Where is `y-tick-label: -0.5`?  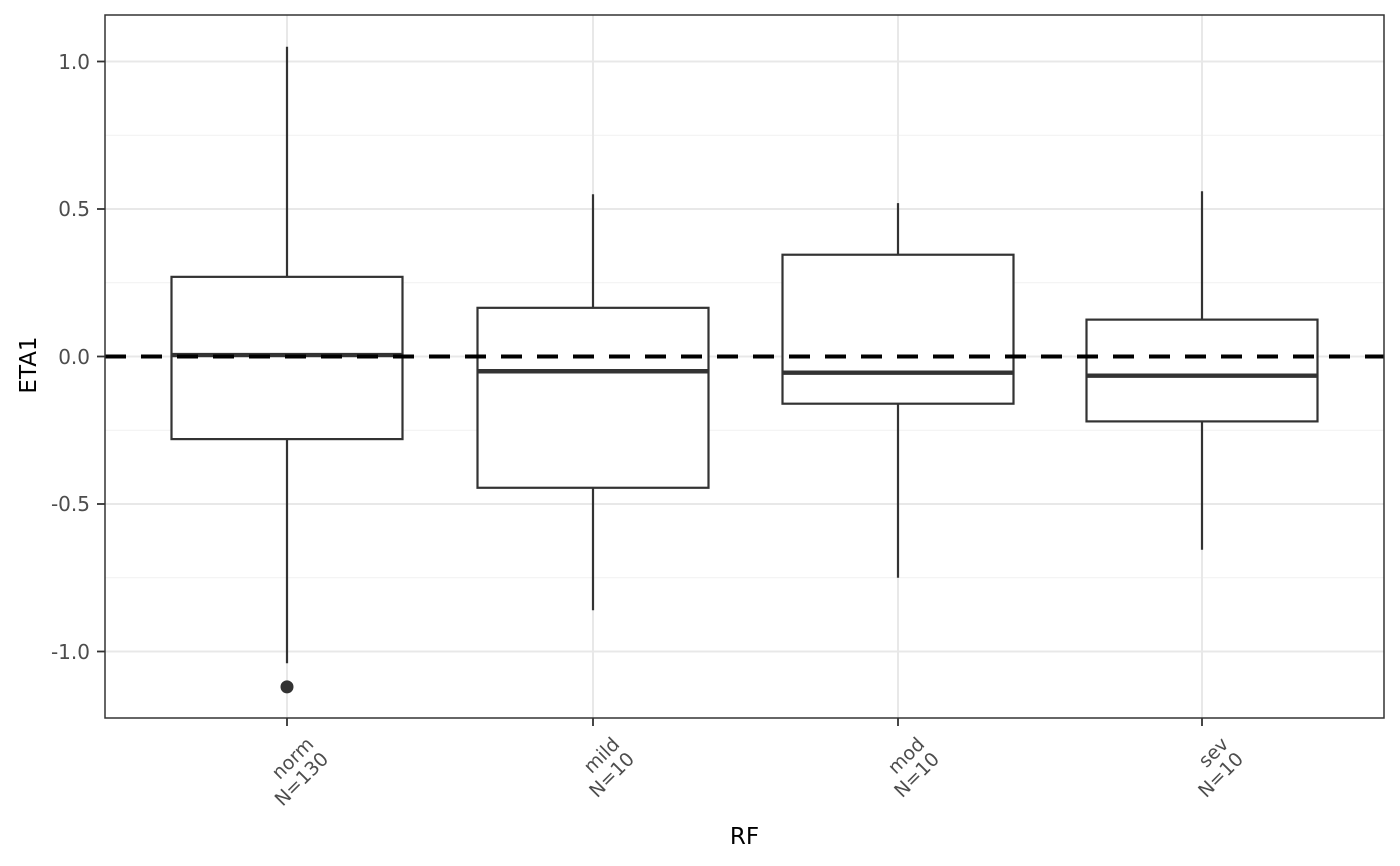 y-tick-label: -0.5 is located at coordinates (70, 504).